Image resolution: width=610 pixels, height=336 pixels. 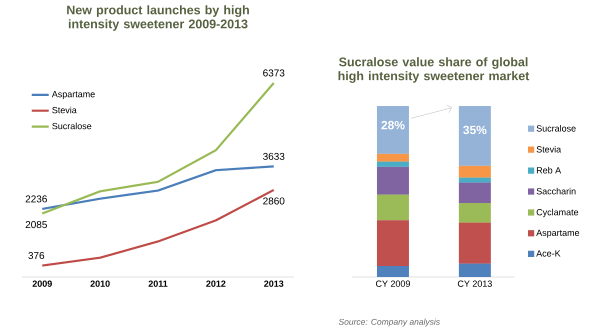 I want to click on data-label: 2236, so click(x=36, y=198).